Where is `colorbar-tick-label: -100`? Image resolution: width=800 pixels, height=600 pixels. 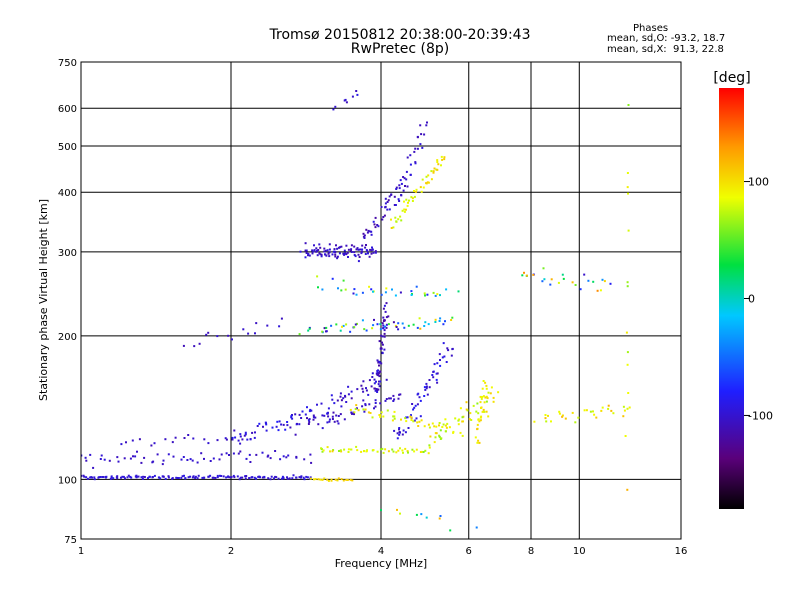
colorbar-tick-label: -100 is located at coordinates (760, 415).